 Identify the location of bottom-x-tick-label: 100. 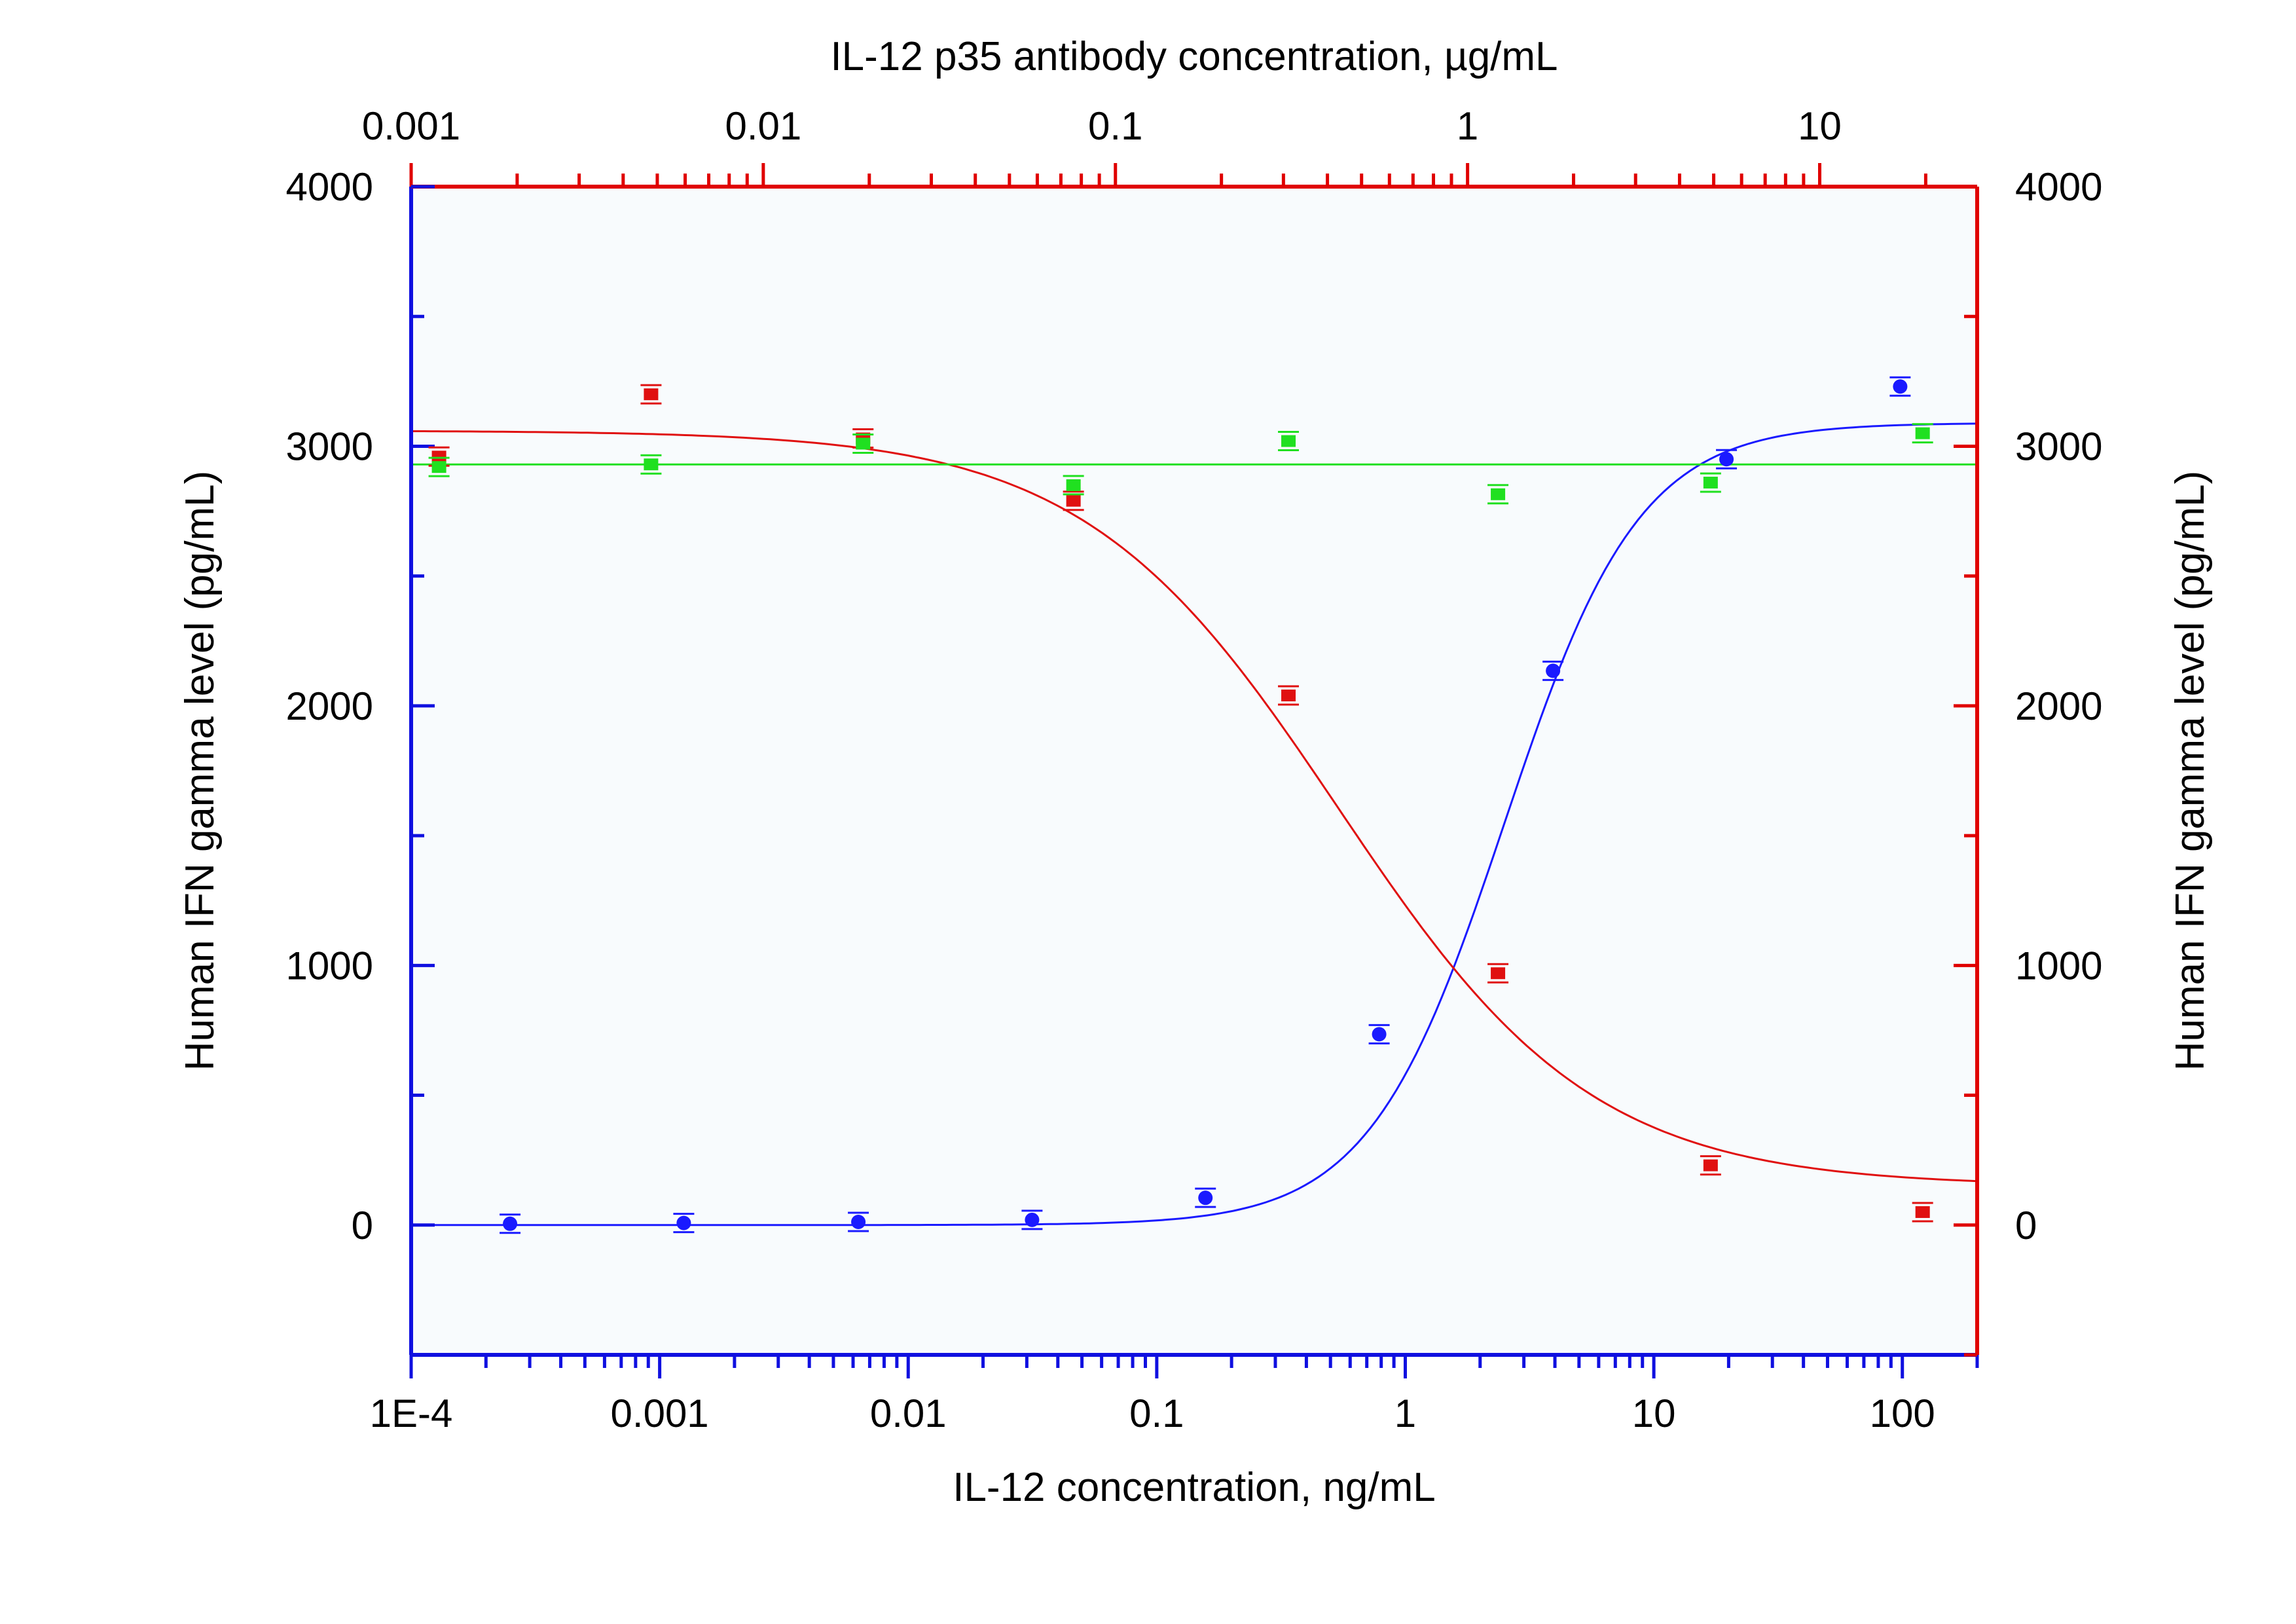
(1902, 1413).